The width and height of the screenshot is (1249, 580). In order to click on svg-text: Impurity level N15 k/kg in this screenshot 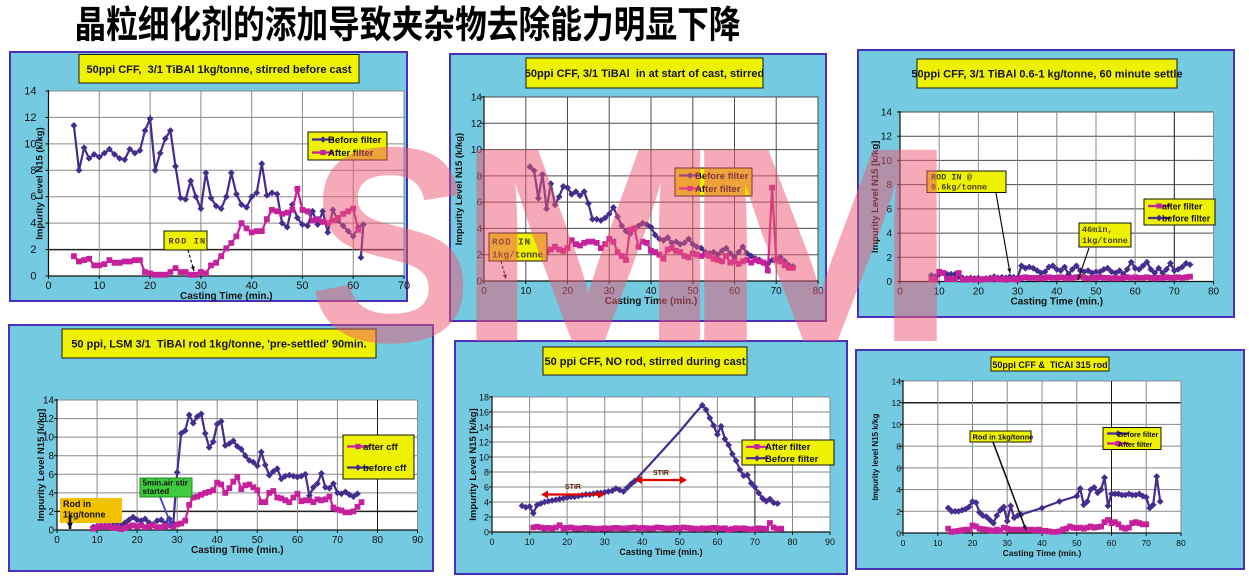, I will do `click(875, 457)`.